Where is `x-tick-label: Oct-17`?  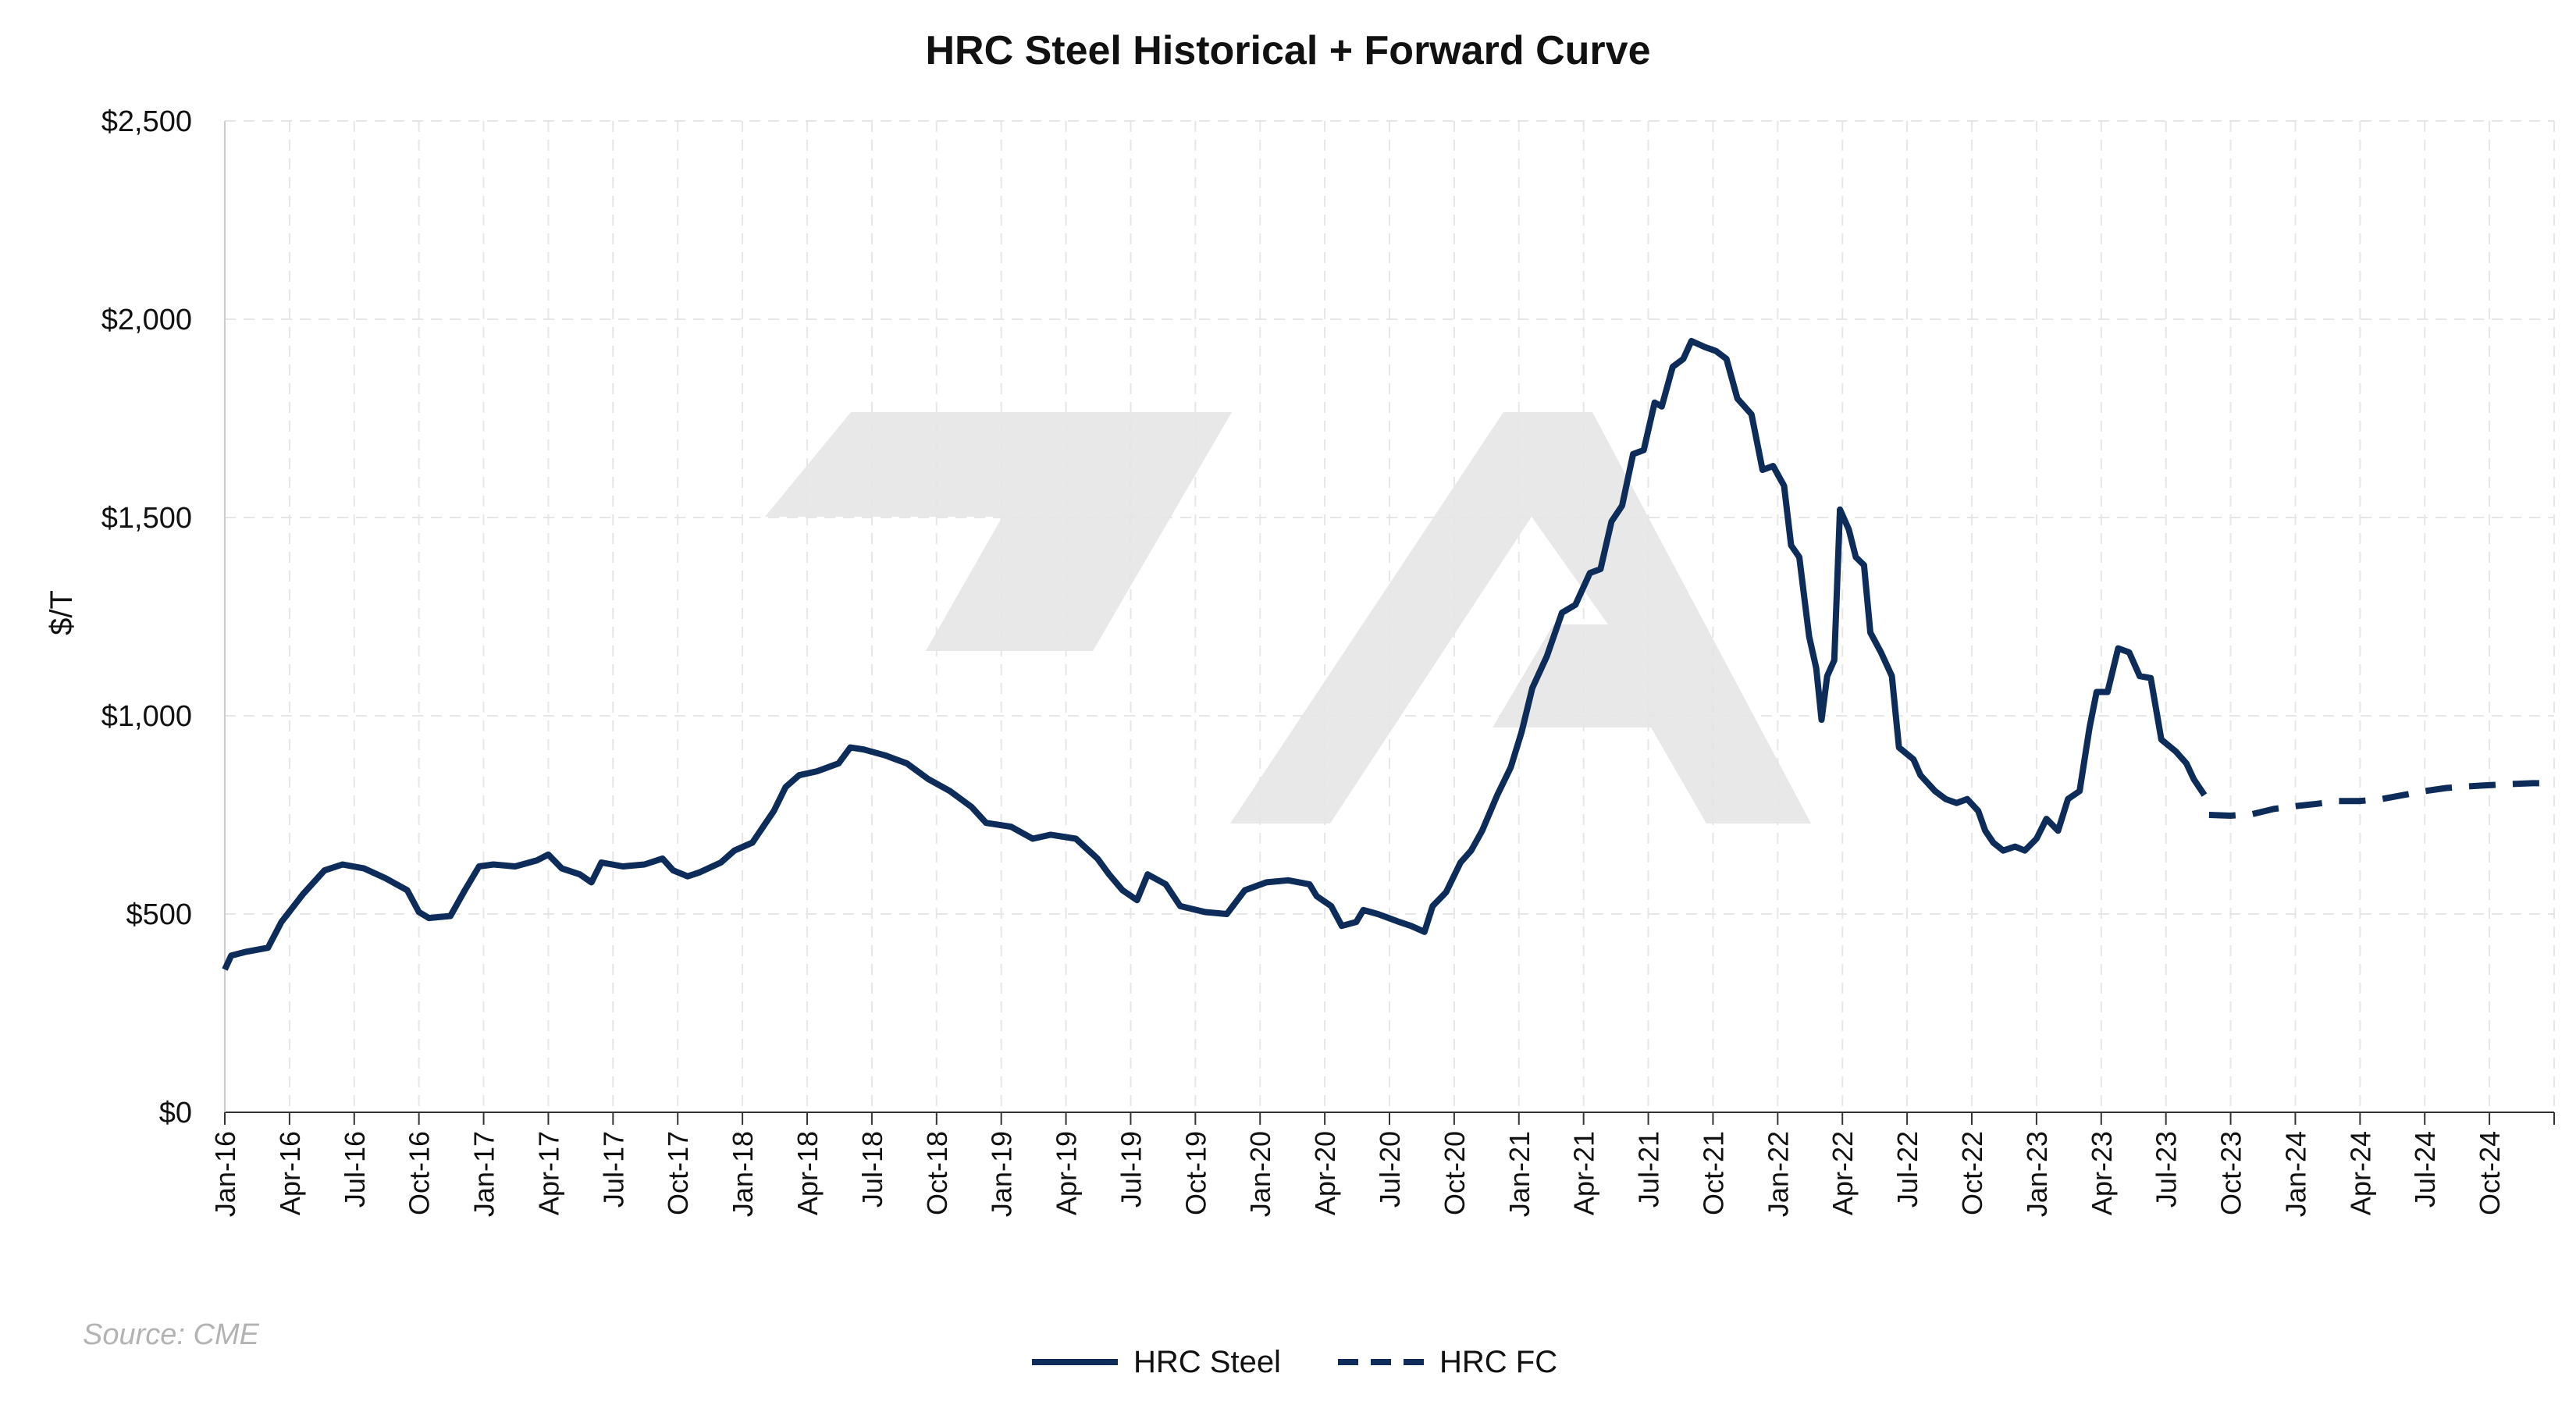
x-tick-label: Oct-17 is located at coordinates (678, 1173).